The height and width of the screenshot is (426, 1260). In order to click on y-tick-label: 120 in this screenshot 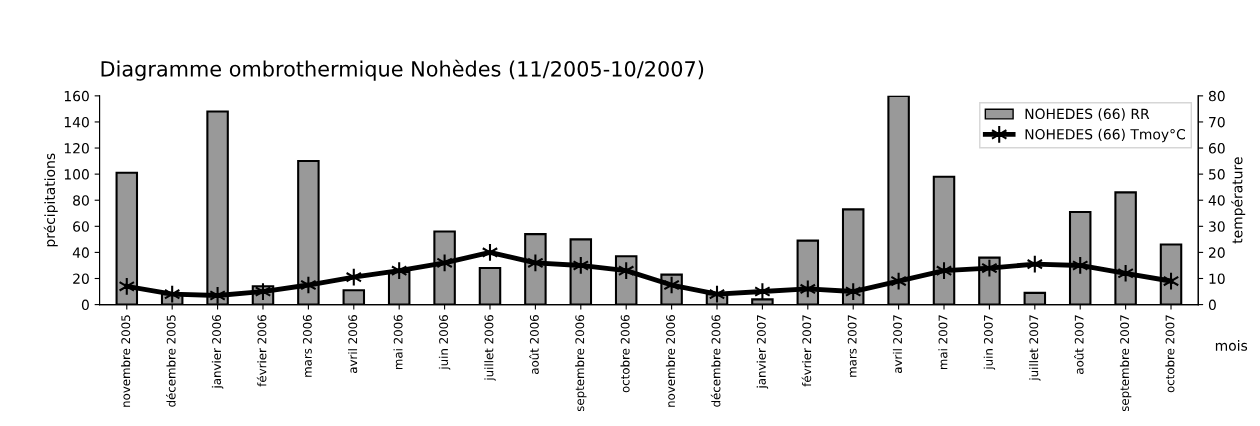, I will do `click(76, 148)`.